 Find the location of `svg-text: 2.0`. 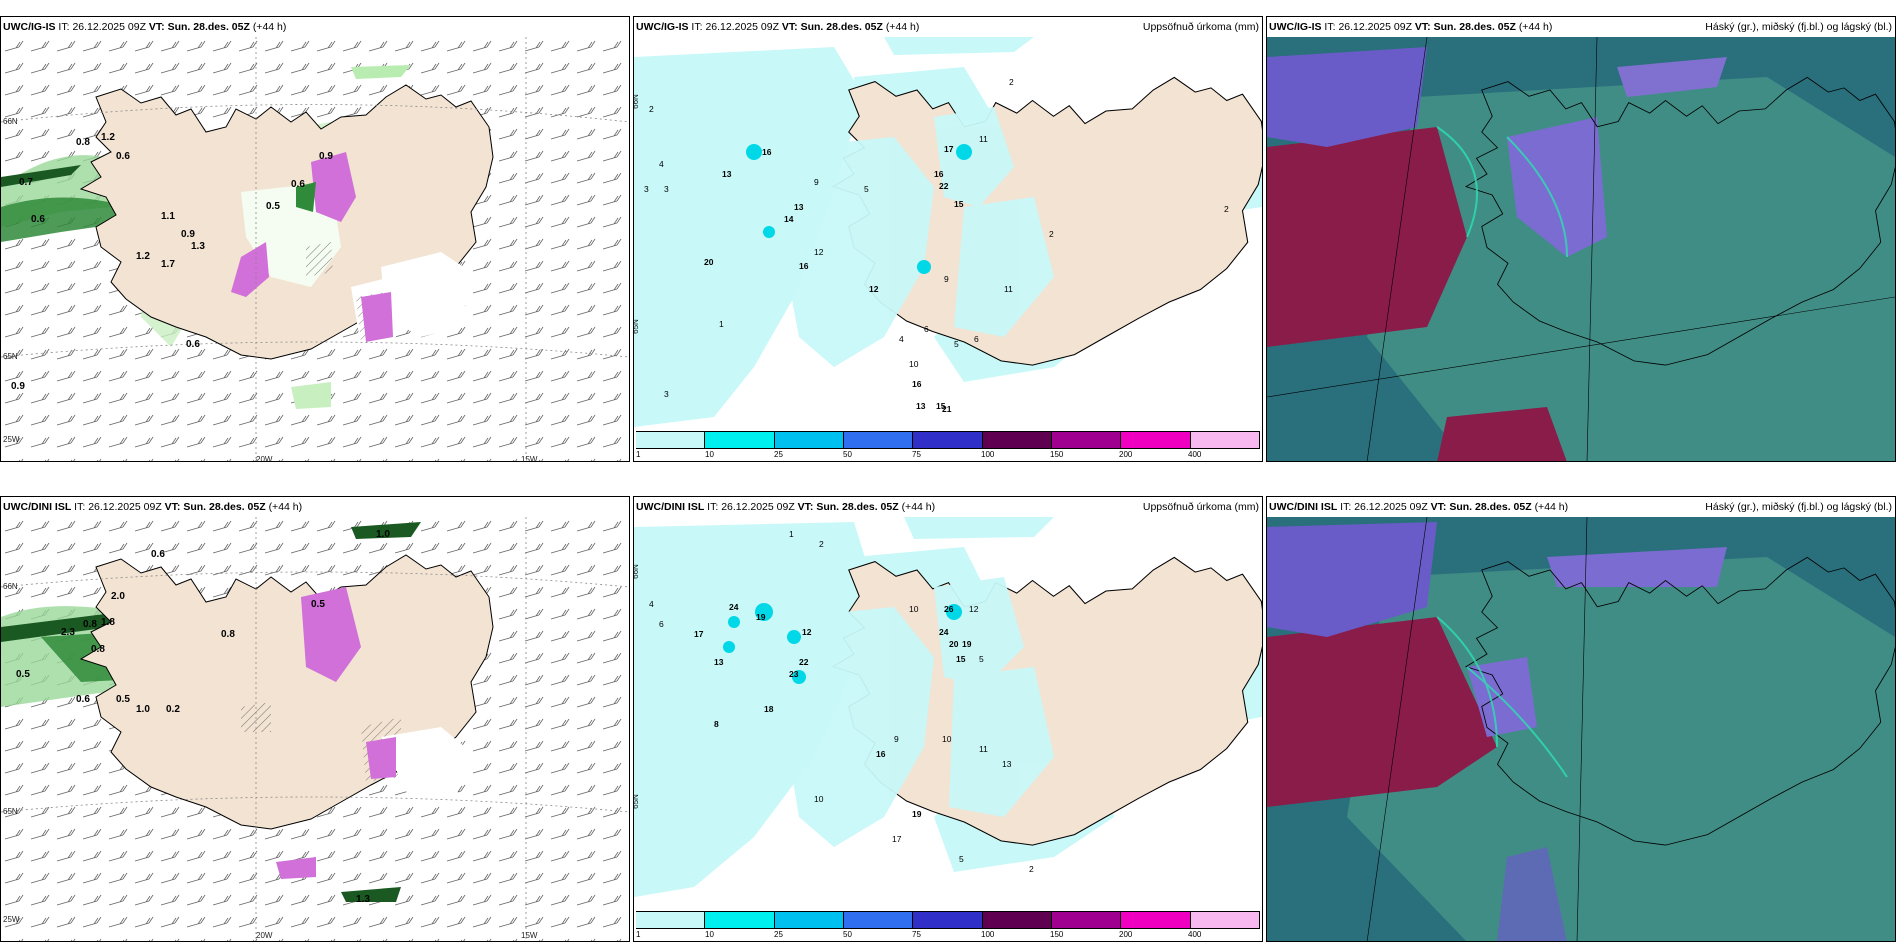

svg-text: 2.0 is located at coordinates (118, 596).